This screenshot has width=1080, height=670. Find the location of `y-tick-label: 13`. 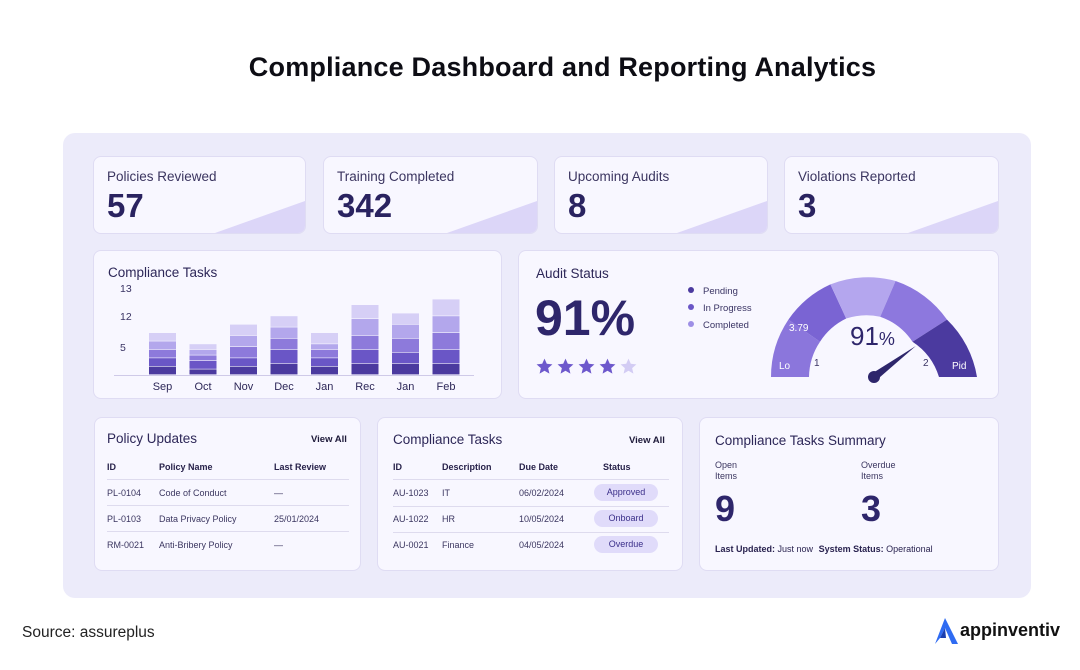

y-tick-label: 13 is located at coordinates (126, 289).